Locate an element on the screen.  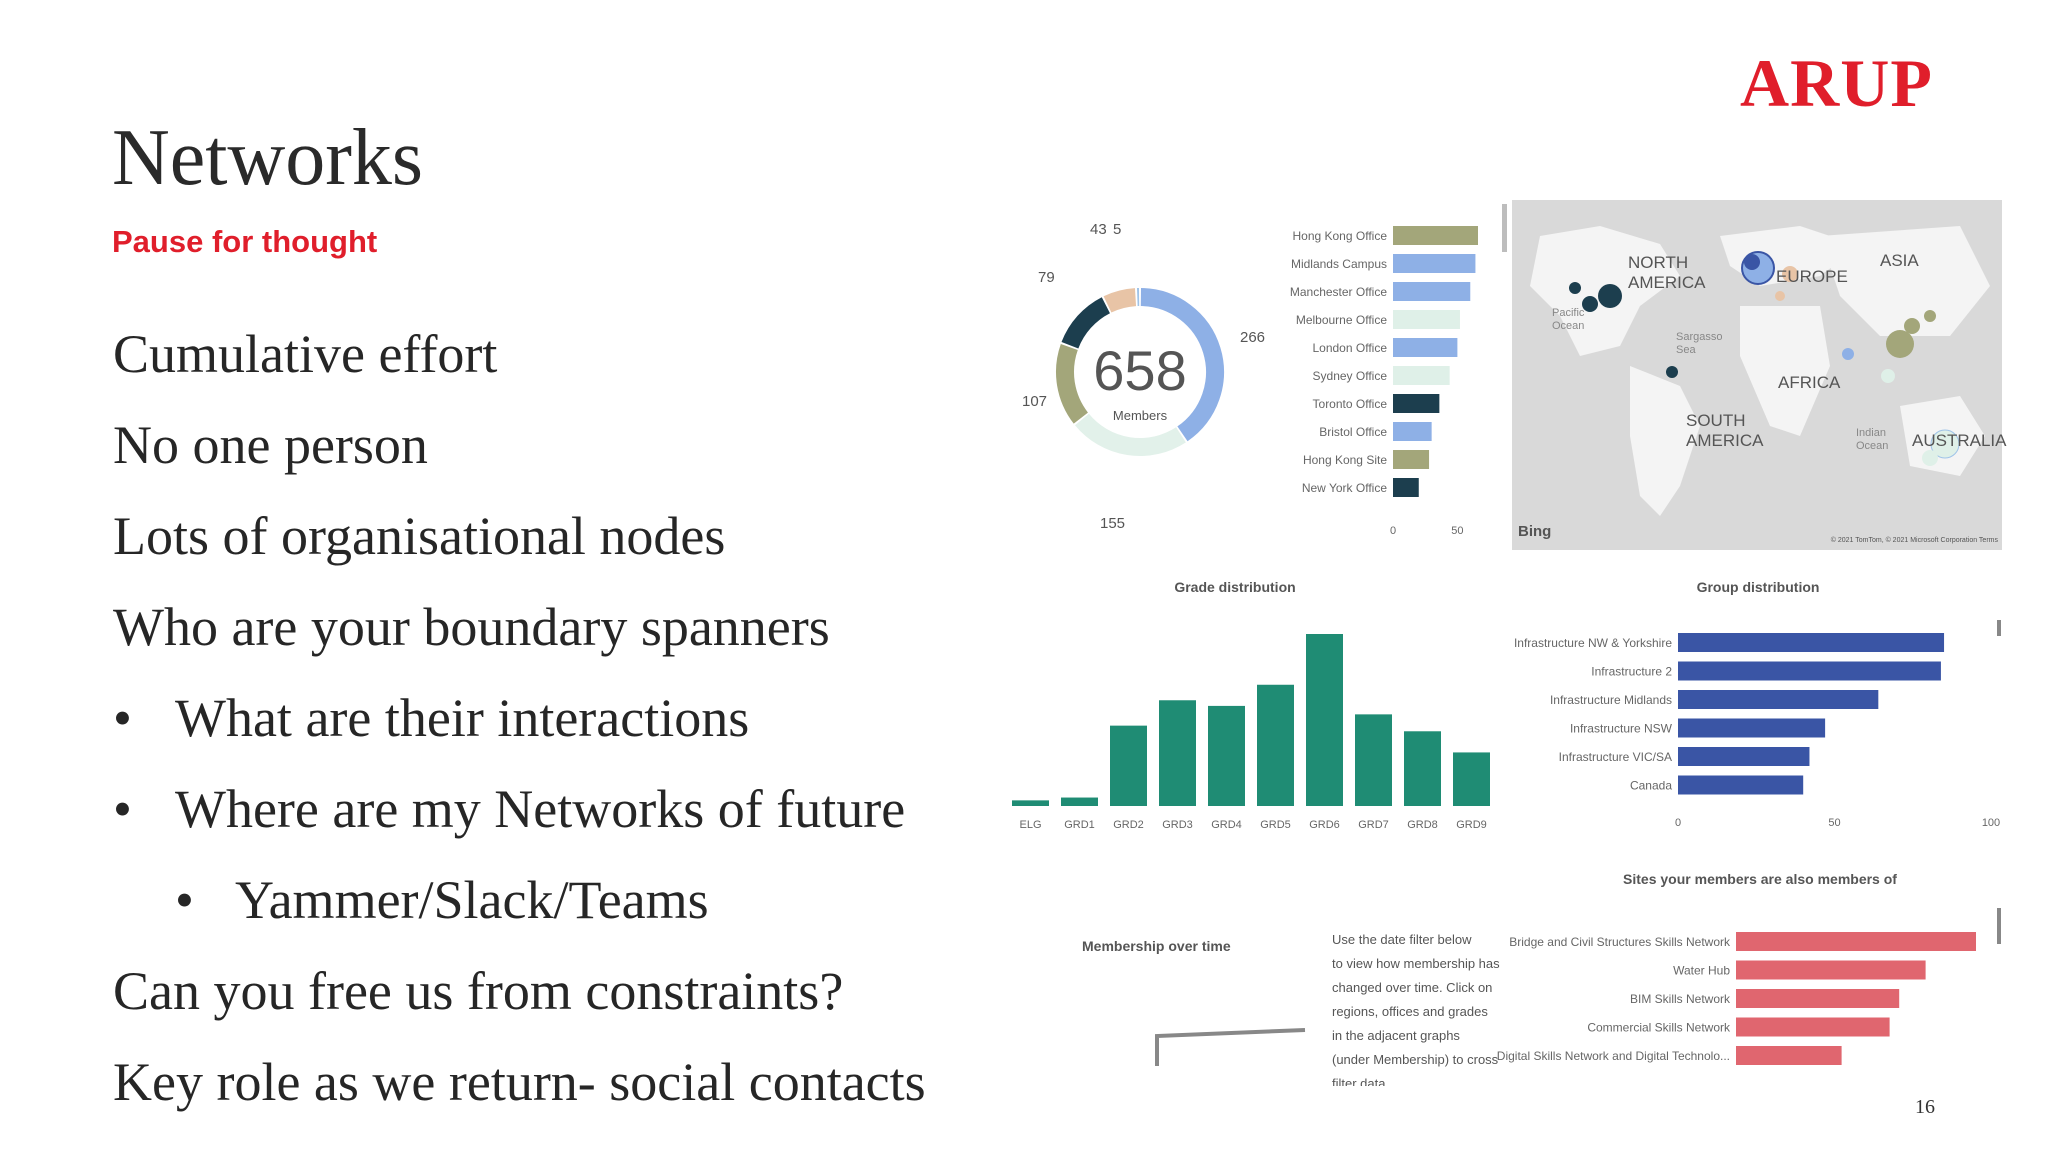
list-item: Can you free us from constraints? is located at coordinates (478, 991).